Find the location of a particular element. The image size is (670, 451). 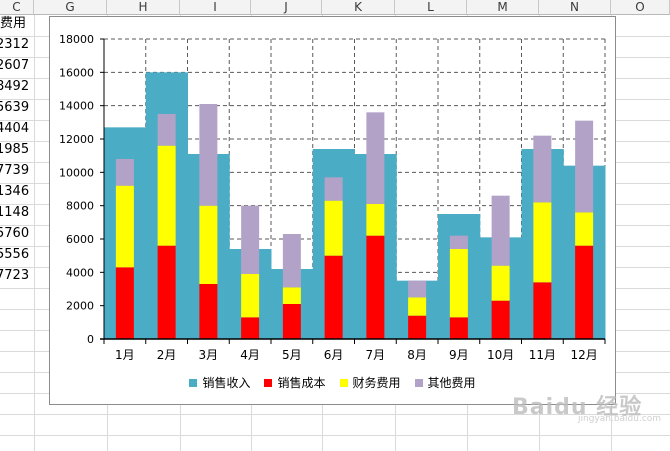

column-header-j: J is located at coordinates (286, 7).